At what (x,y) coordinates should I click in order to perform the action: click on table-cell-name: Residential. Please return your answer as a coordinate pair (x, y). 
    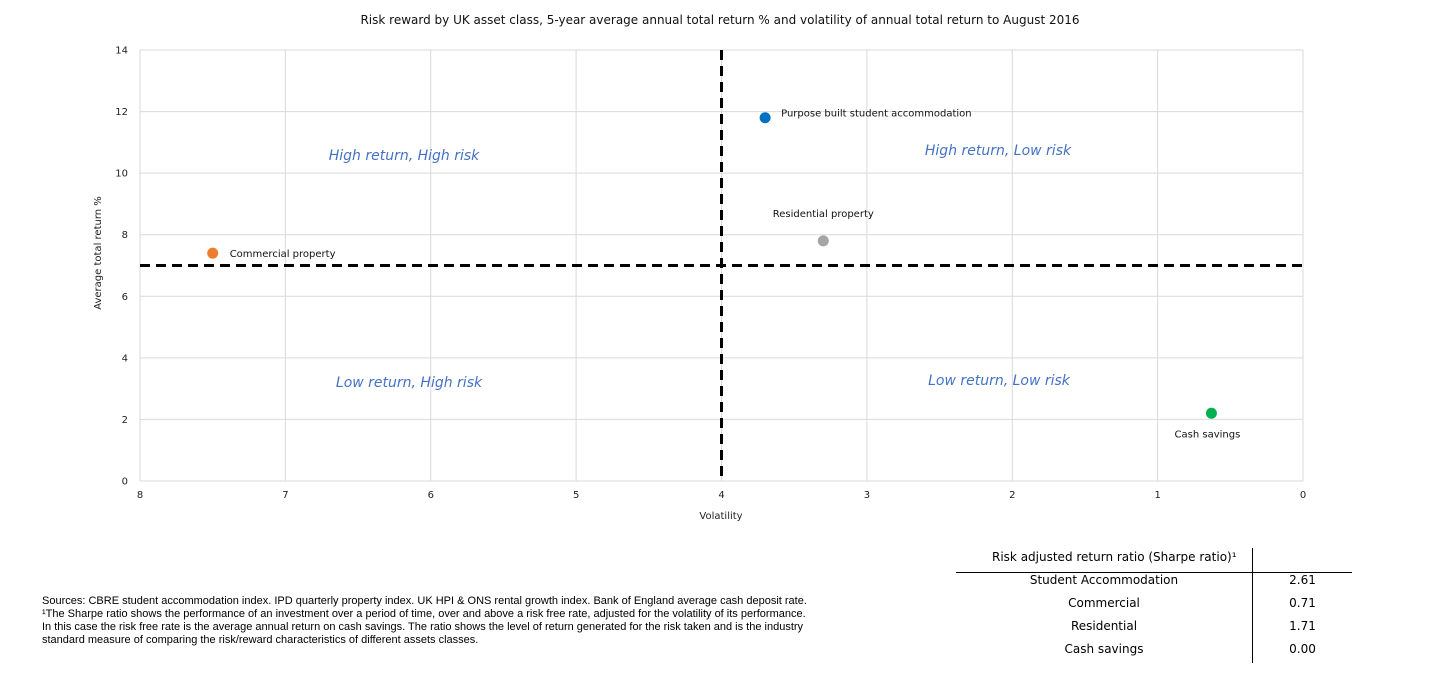
    Looking at the image, I should click on (1104, 626).